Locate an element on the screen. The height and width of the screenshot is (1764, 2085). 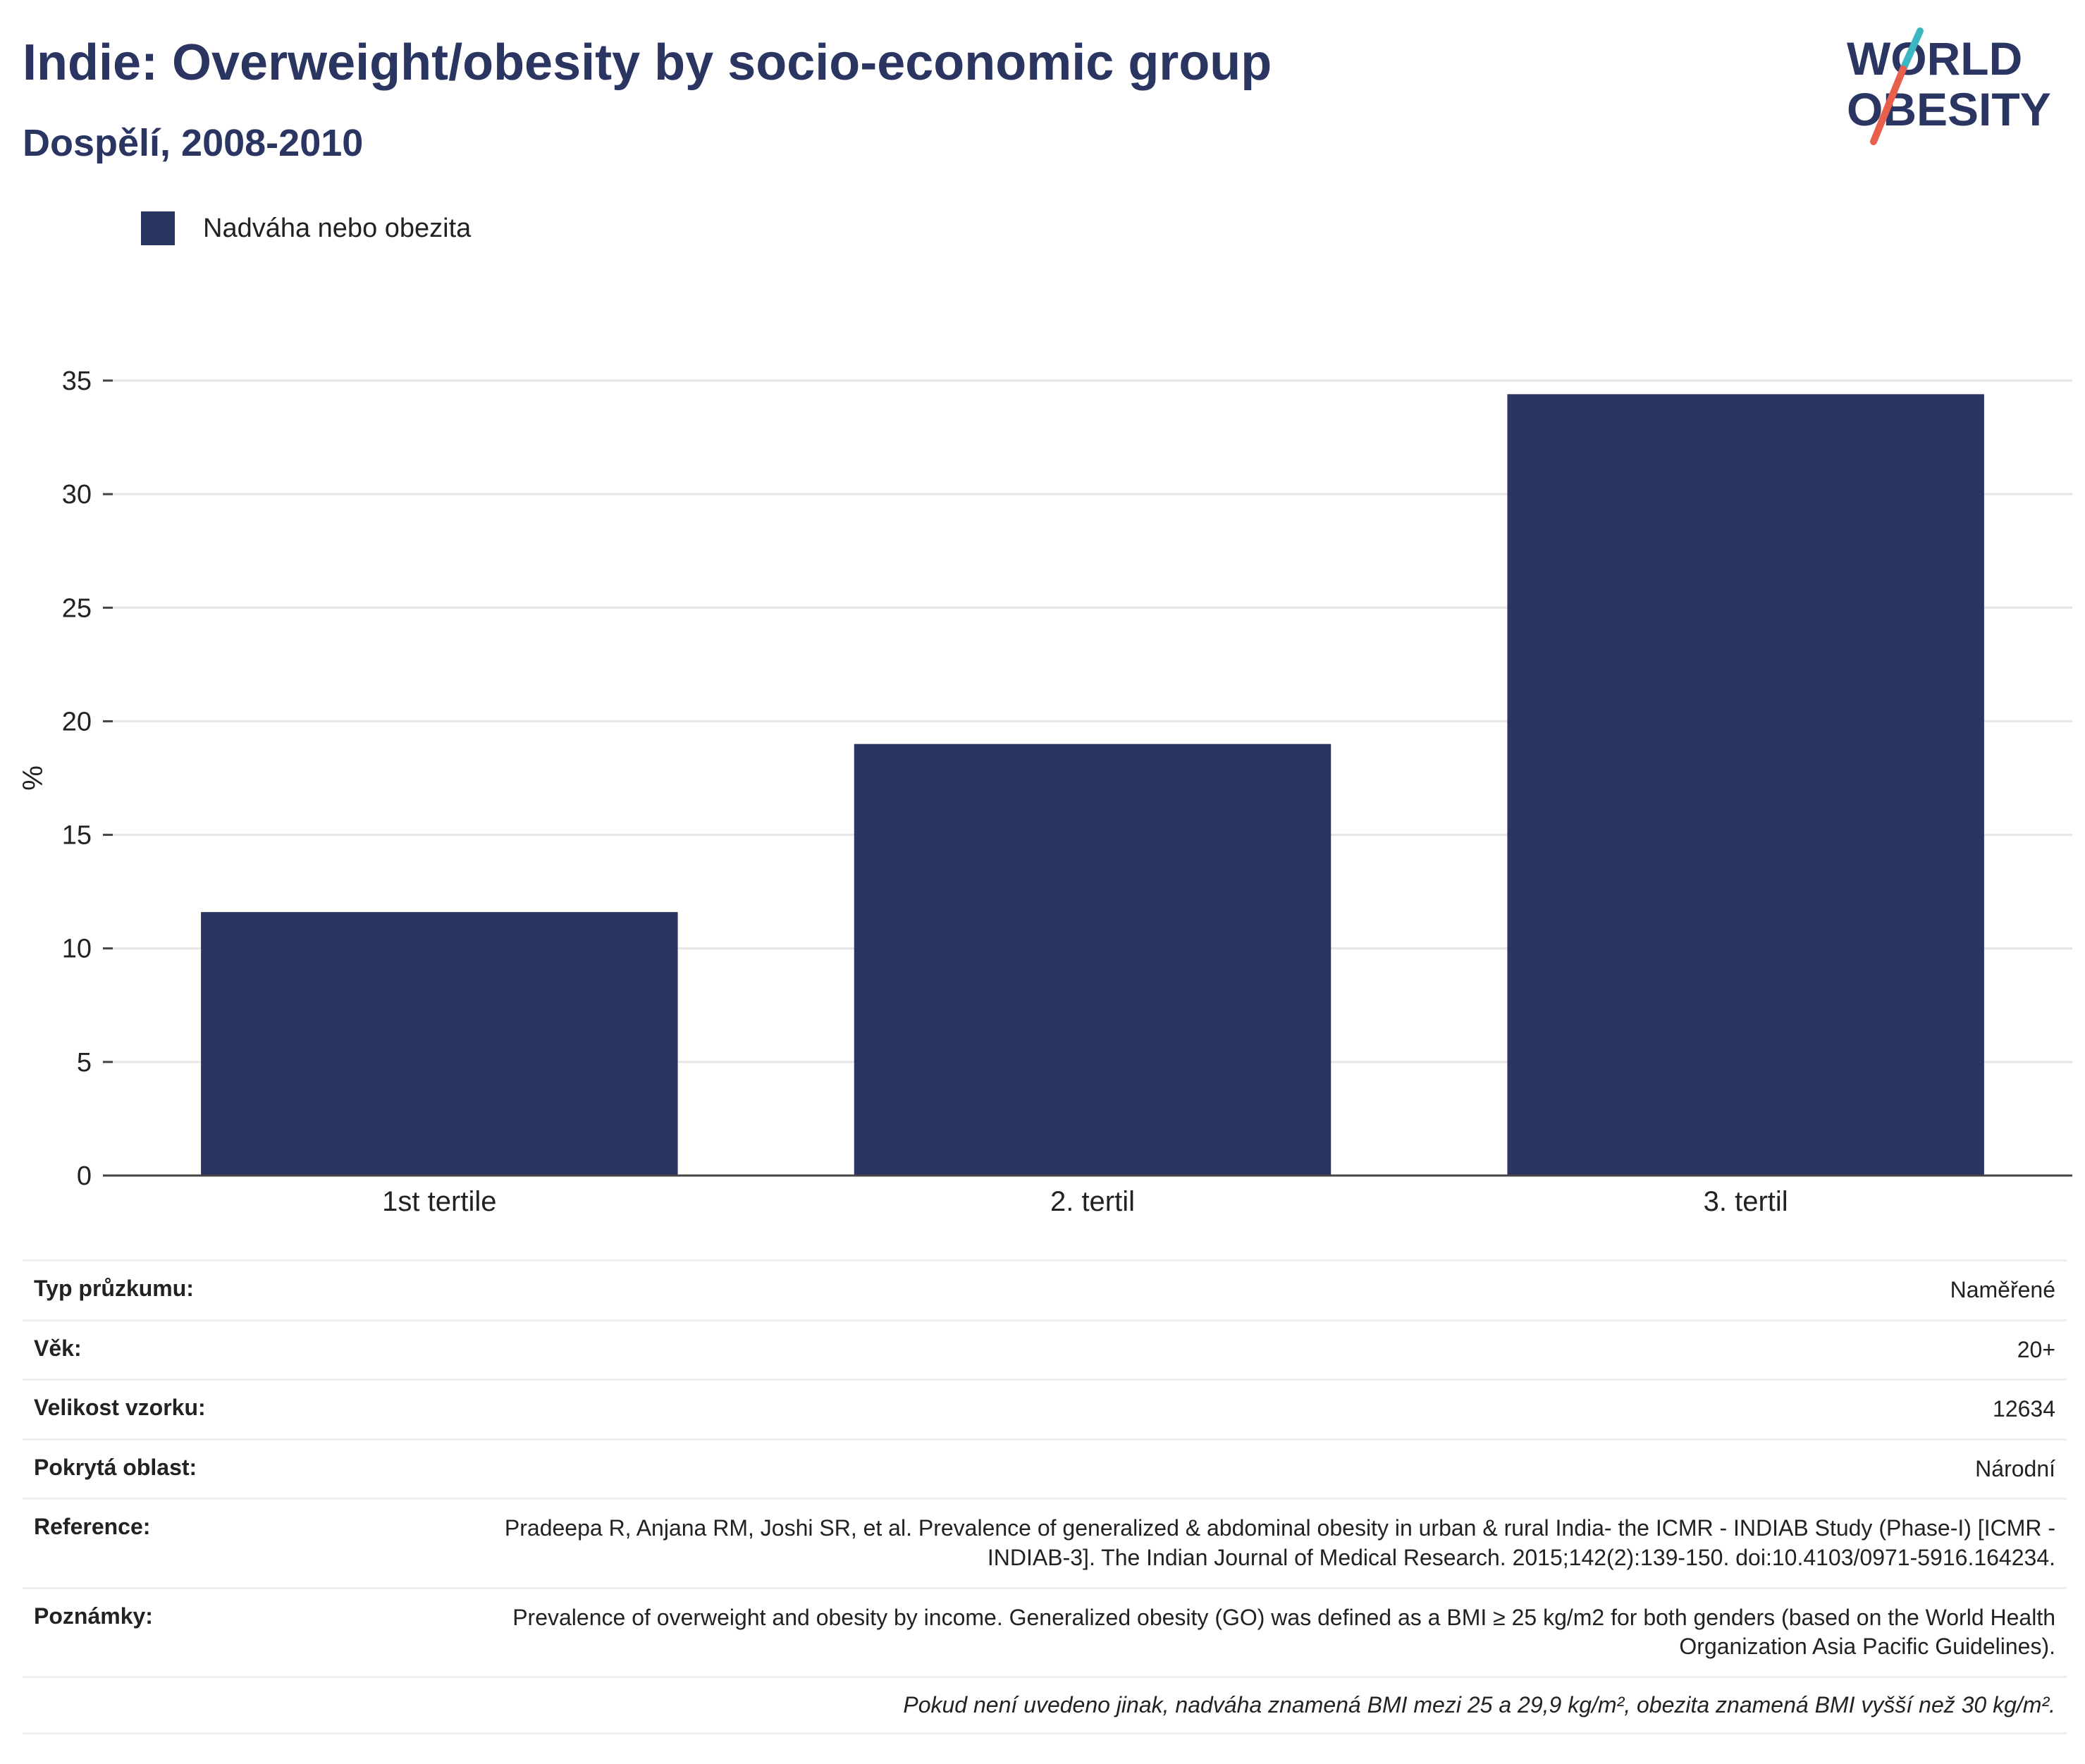
y-tick-label: 15 is located at coordinates (77, 836).